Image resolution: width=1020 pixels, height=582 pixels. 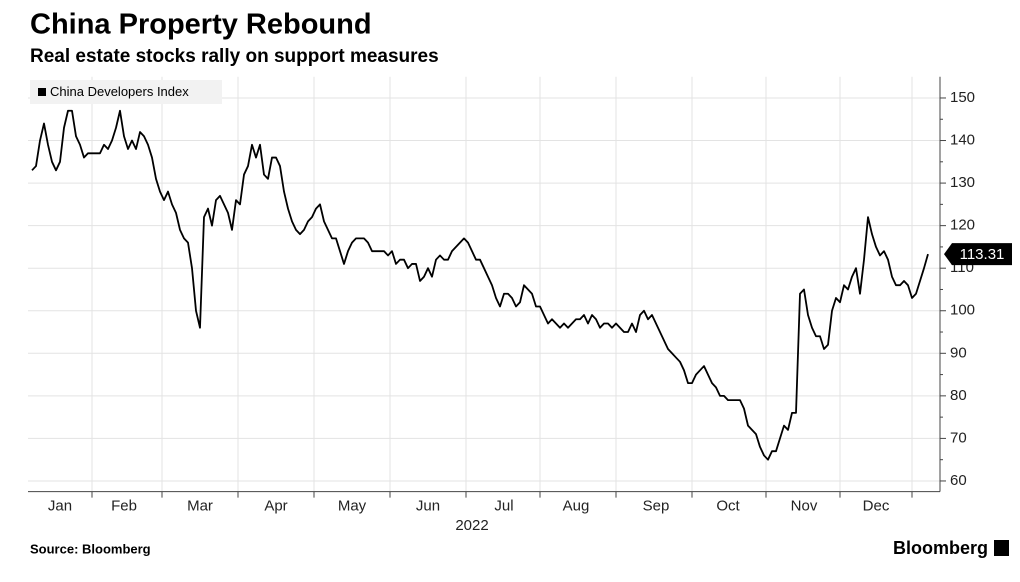 I want to click on y-tick-label: 90, so click(x=958, y=352).